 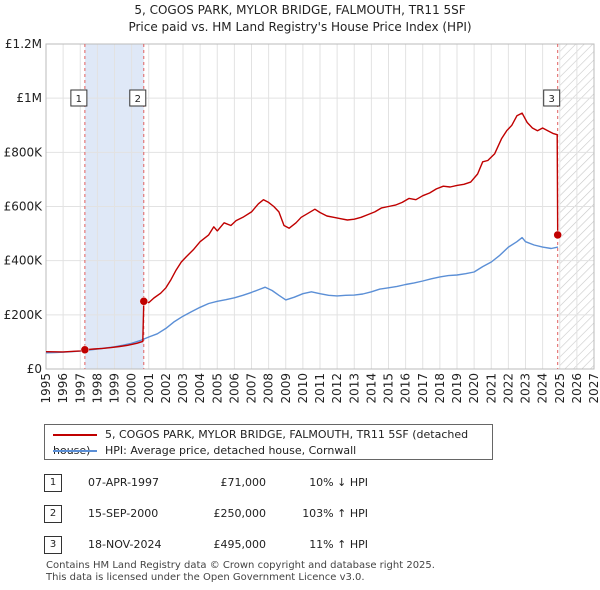 I want to click on transaction-row: 3 18-NOV-2024 £495,000 11% ↑ HPI, so click(x=294, y=545).